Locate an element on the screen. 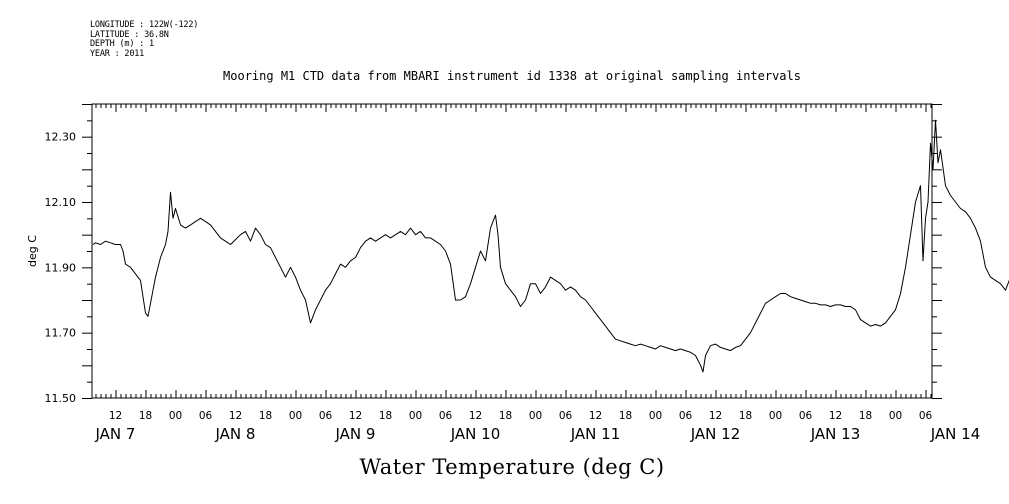  x-day-label: JAN 7 is located at coordinates (115, 434).